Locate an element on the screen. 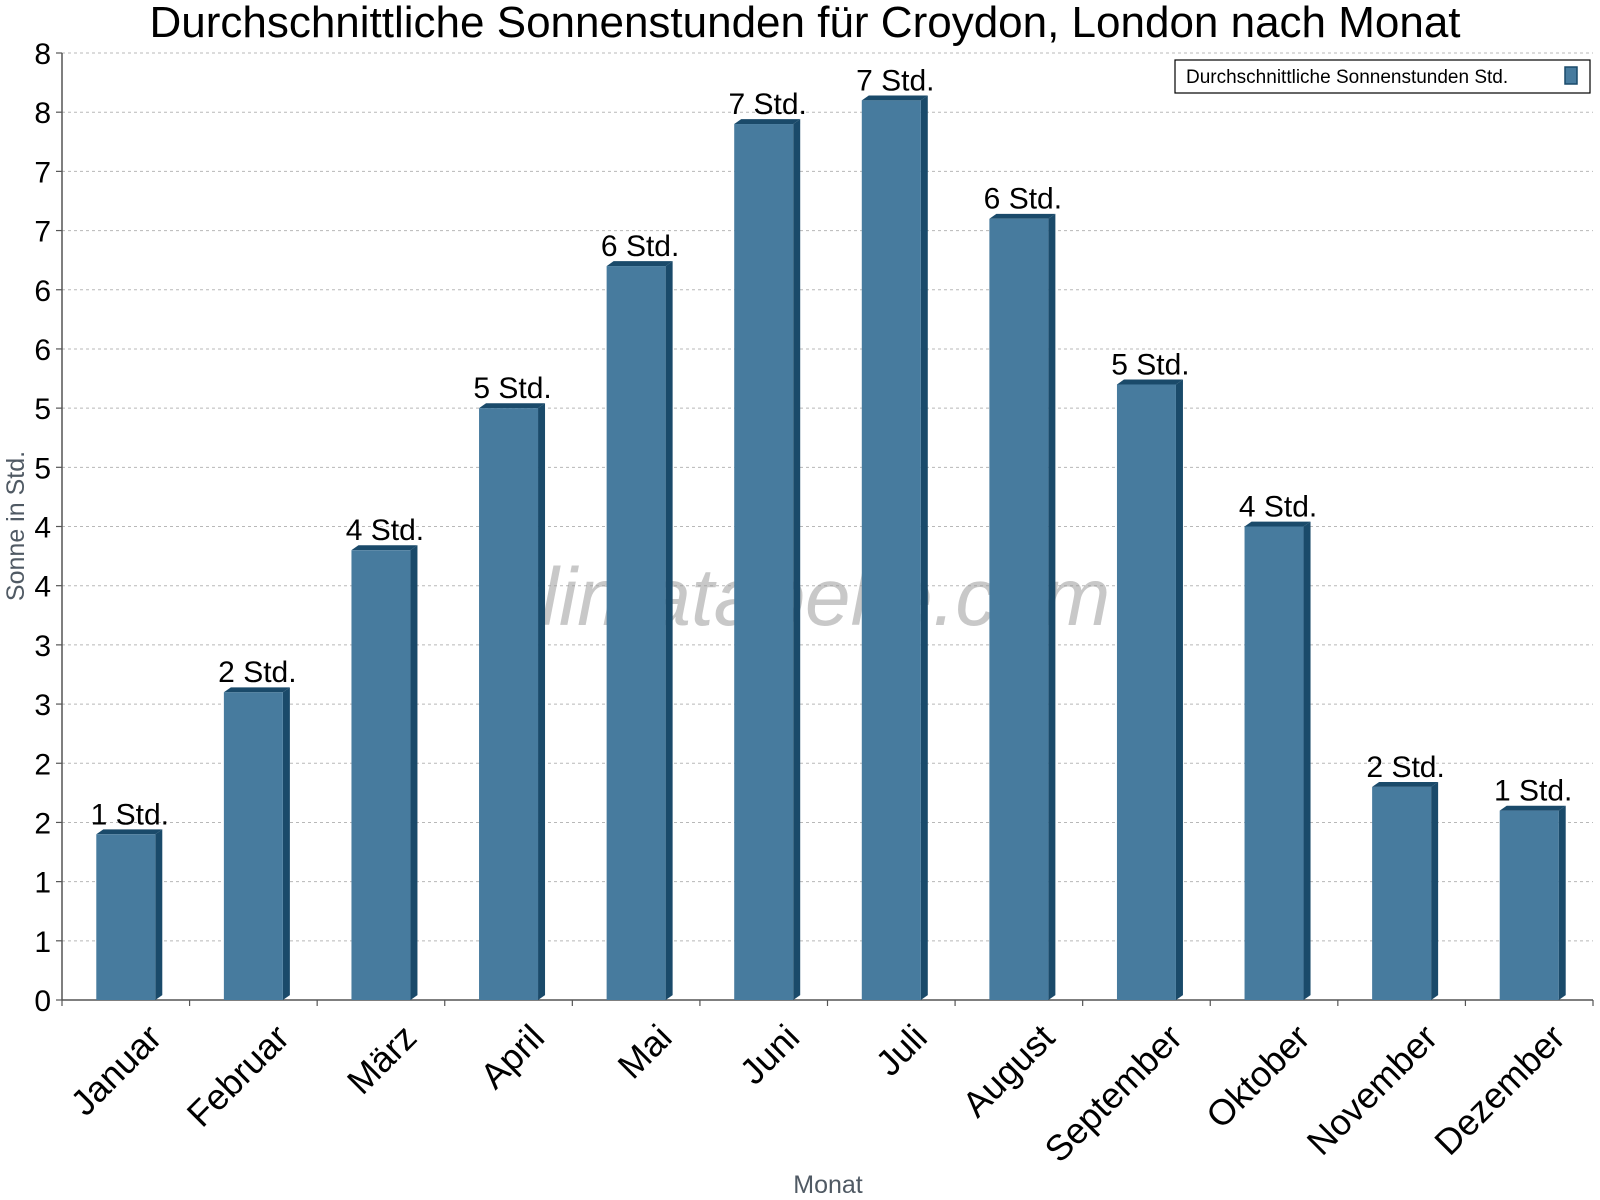 The width and height of the screenshot is (1600, 1200). bar-august is located at coordinates (1022, 607).